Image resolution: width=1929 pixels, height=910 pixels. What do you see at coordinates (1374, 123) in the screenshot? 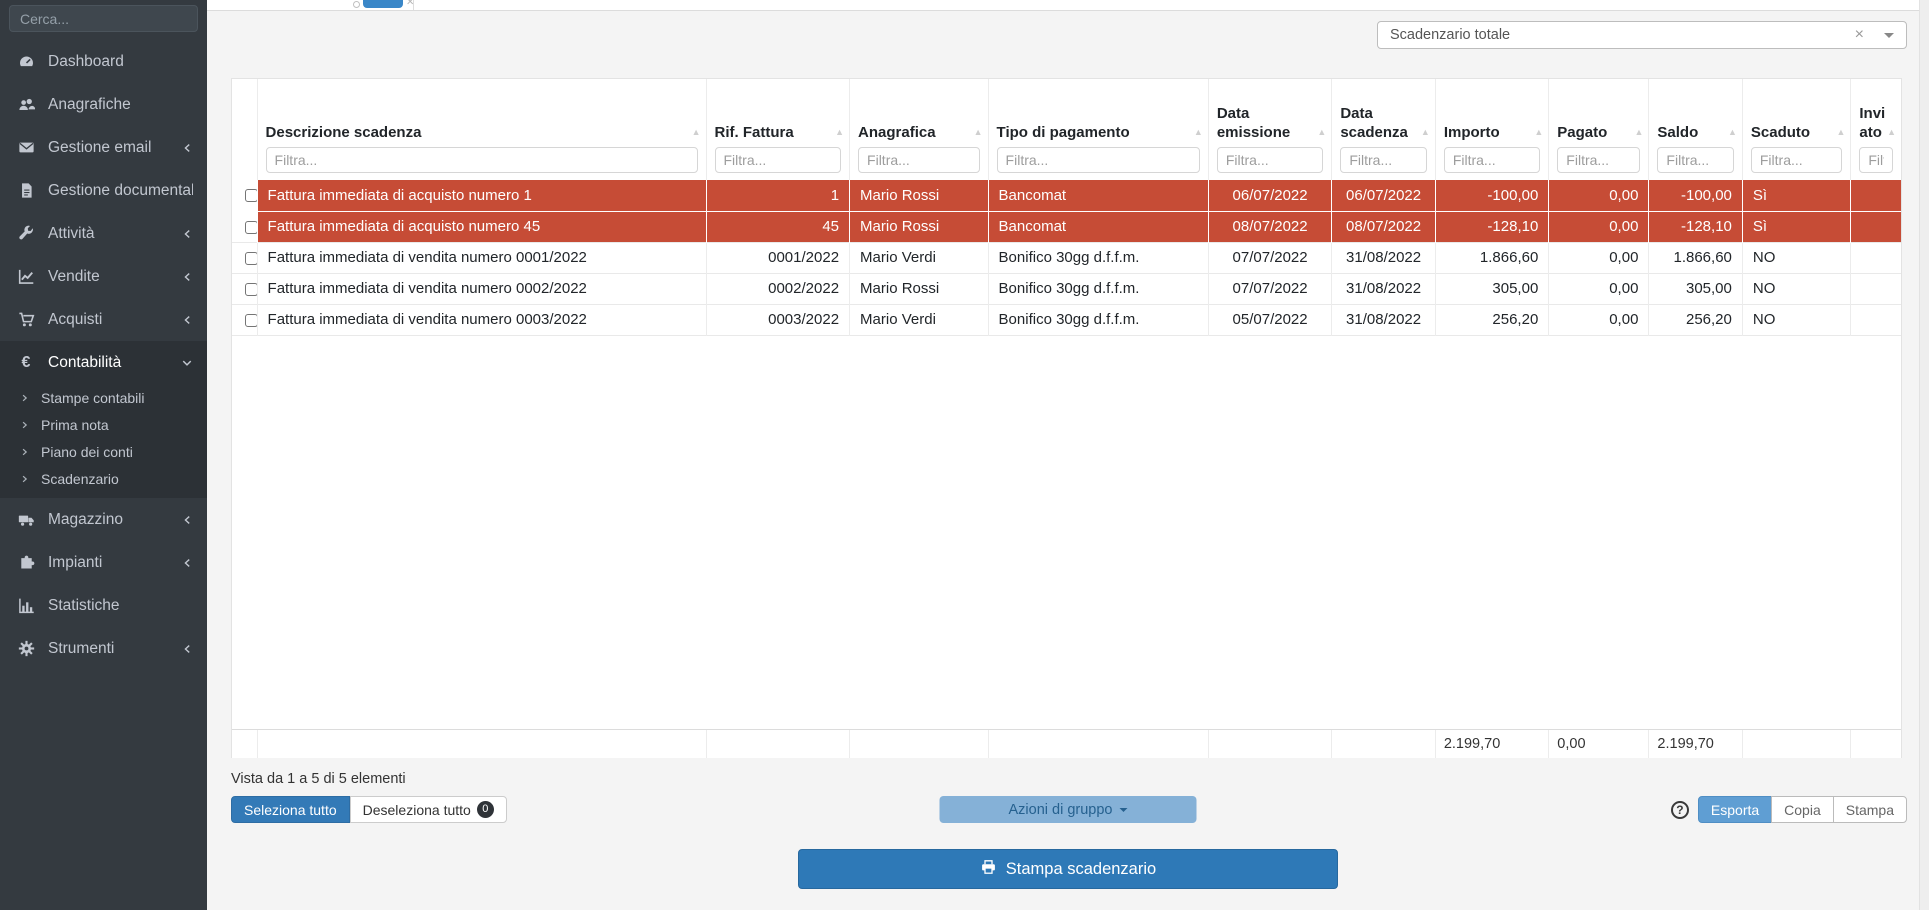
I see `column-label: Data scadenza` at bounding box center [1374, 123].